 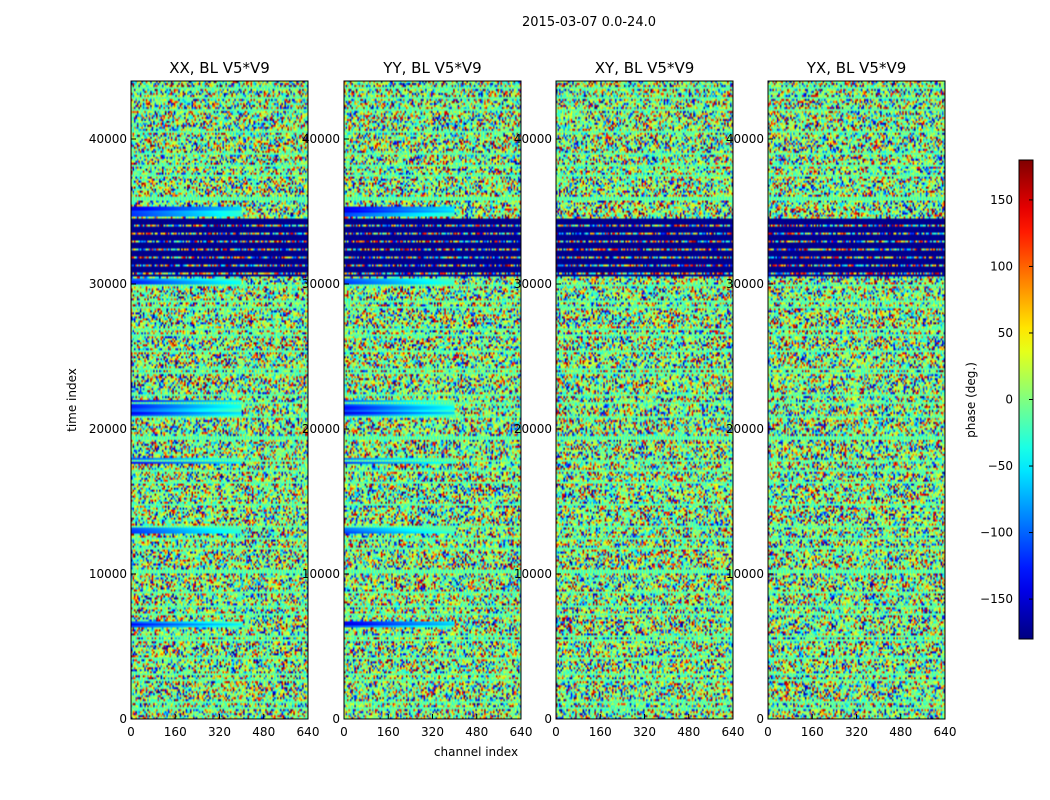 What do you see at coordinates (476, 752) in the screenshot?
I see `x-axis-label: channel index` at bounding box center [476, 752].